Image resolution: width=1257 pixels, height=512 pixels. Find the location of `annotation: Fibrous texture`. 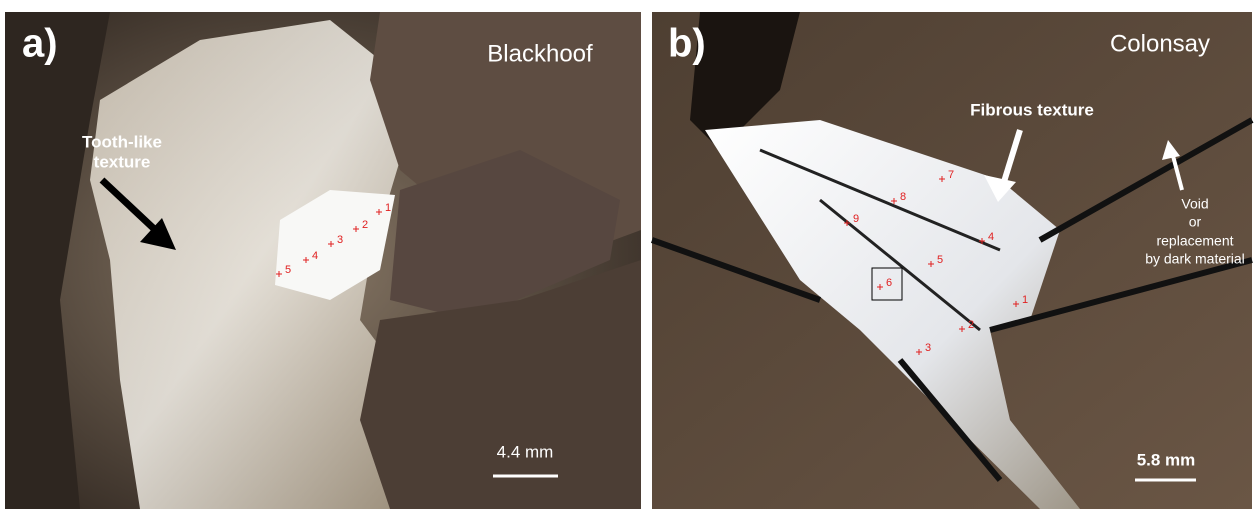

annotation: Fibrous texture is located at coordinates (1032, 109).